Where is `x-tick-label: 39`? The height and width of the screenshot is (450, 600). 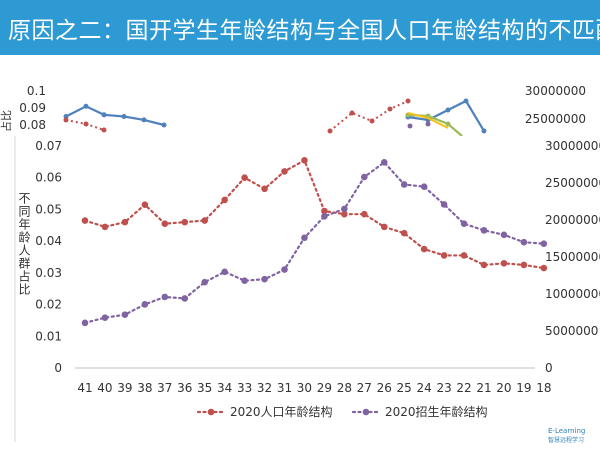
x-tick-label: 39 is located at coordinates (124, 388).